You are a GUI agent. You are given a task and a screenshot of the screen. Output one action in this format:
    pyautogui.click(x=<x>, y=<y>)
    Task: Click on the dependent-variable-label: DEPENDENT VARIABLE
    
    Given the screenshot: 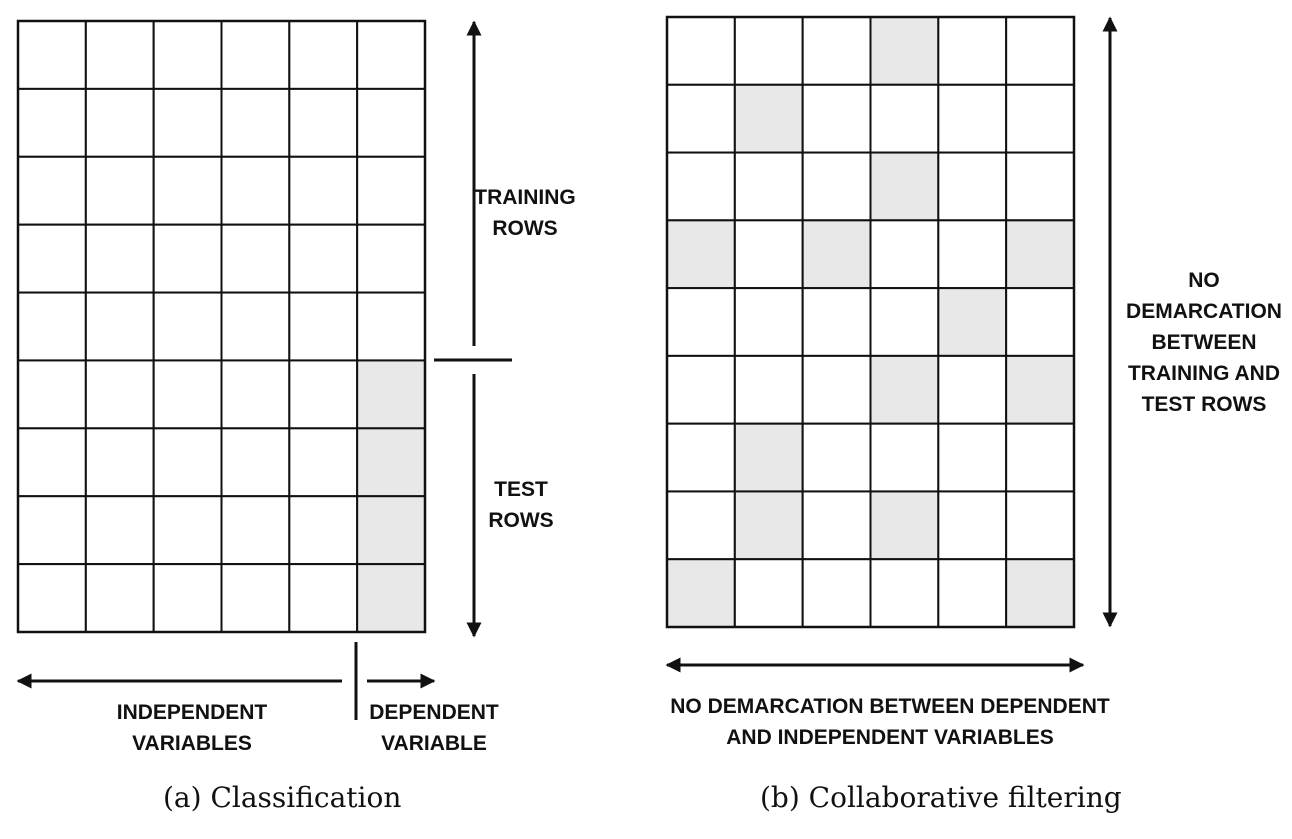 What is the action you would take?
    pyautogui.click(x=434, y=728)
    